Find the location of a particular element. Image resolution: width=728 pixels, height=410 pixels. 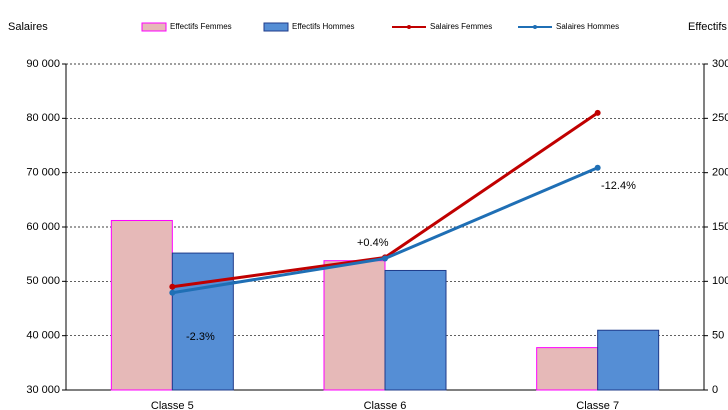

y-tick-label: 80 000 is located at coordinates (43, 118).